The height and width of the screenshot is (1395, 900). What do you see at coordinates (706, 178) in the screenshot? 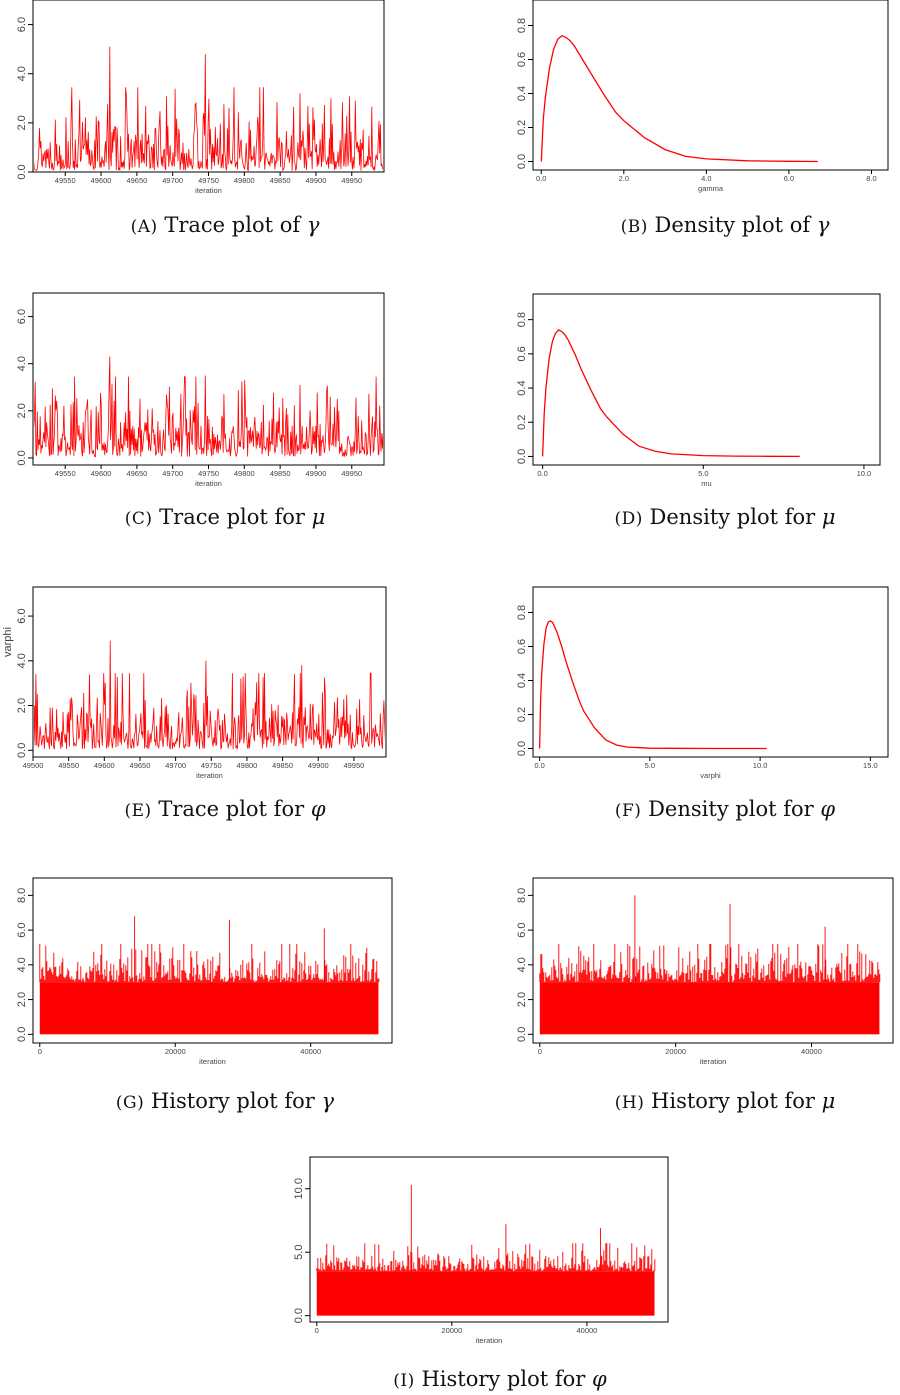
I see `x-tick-label: 4.0` at bounding box center [706, 178].